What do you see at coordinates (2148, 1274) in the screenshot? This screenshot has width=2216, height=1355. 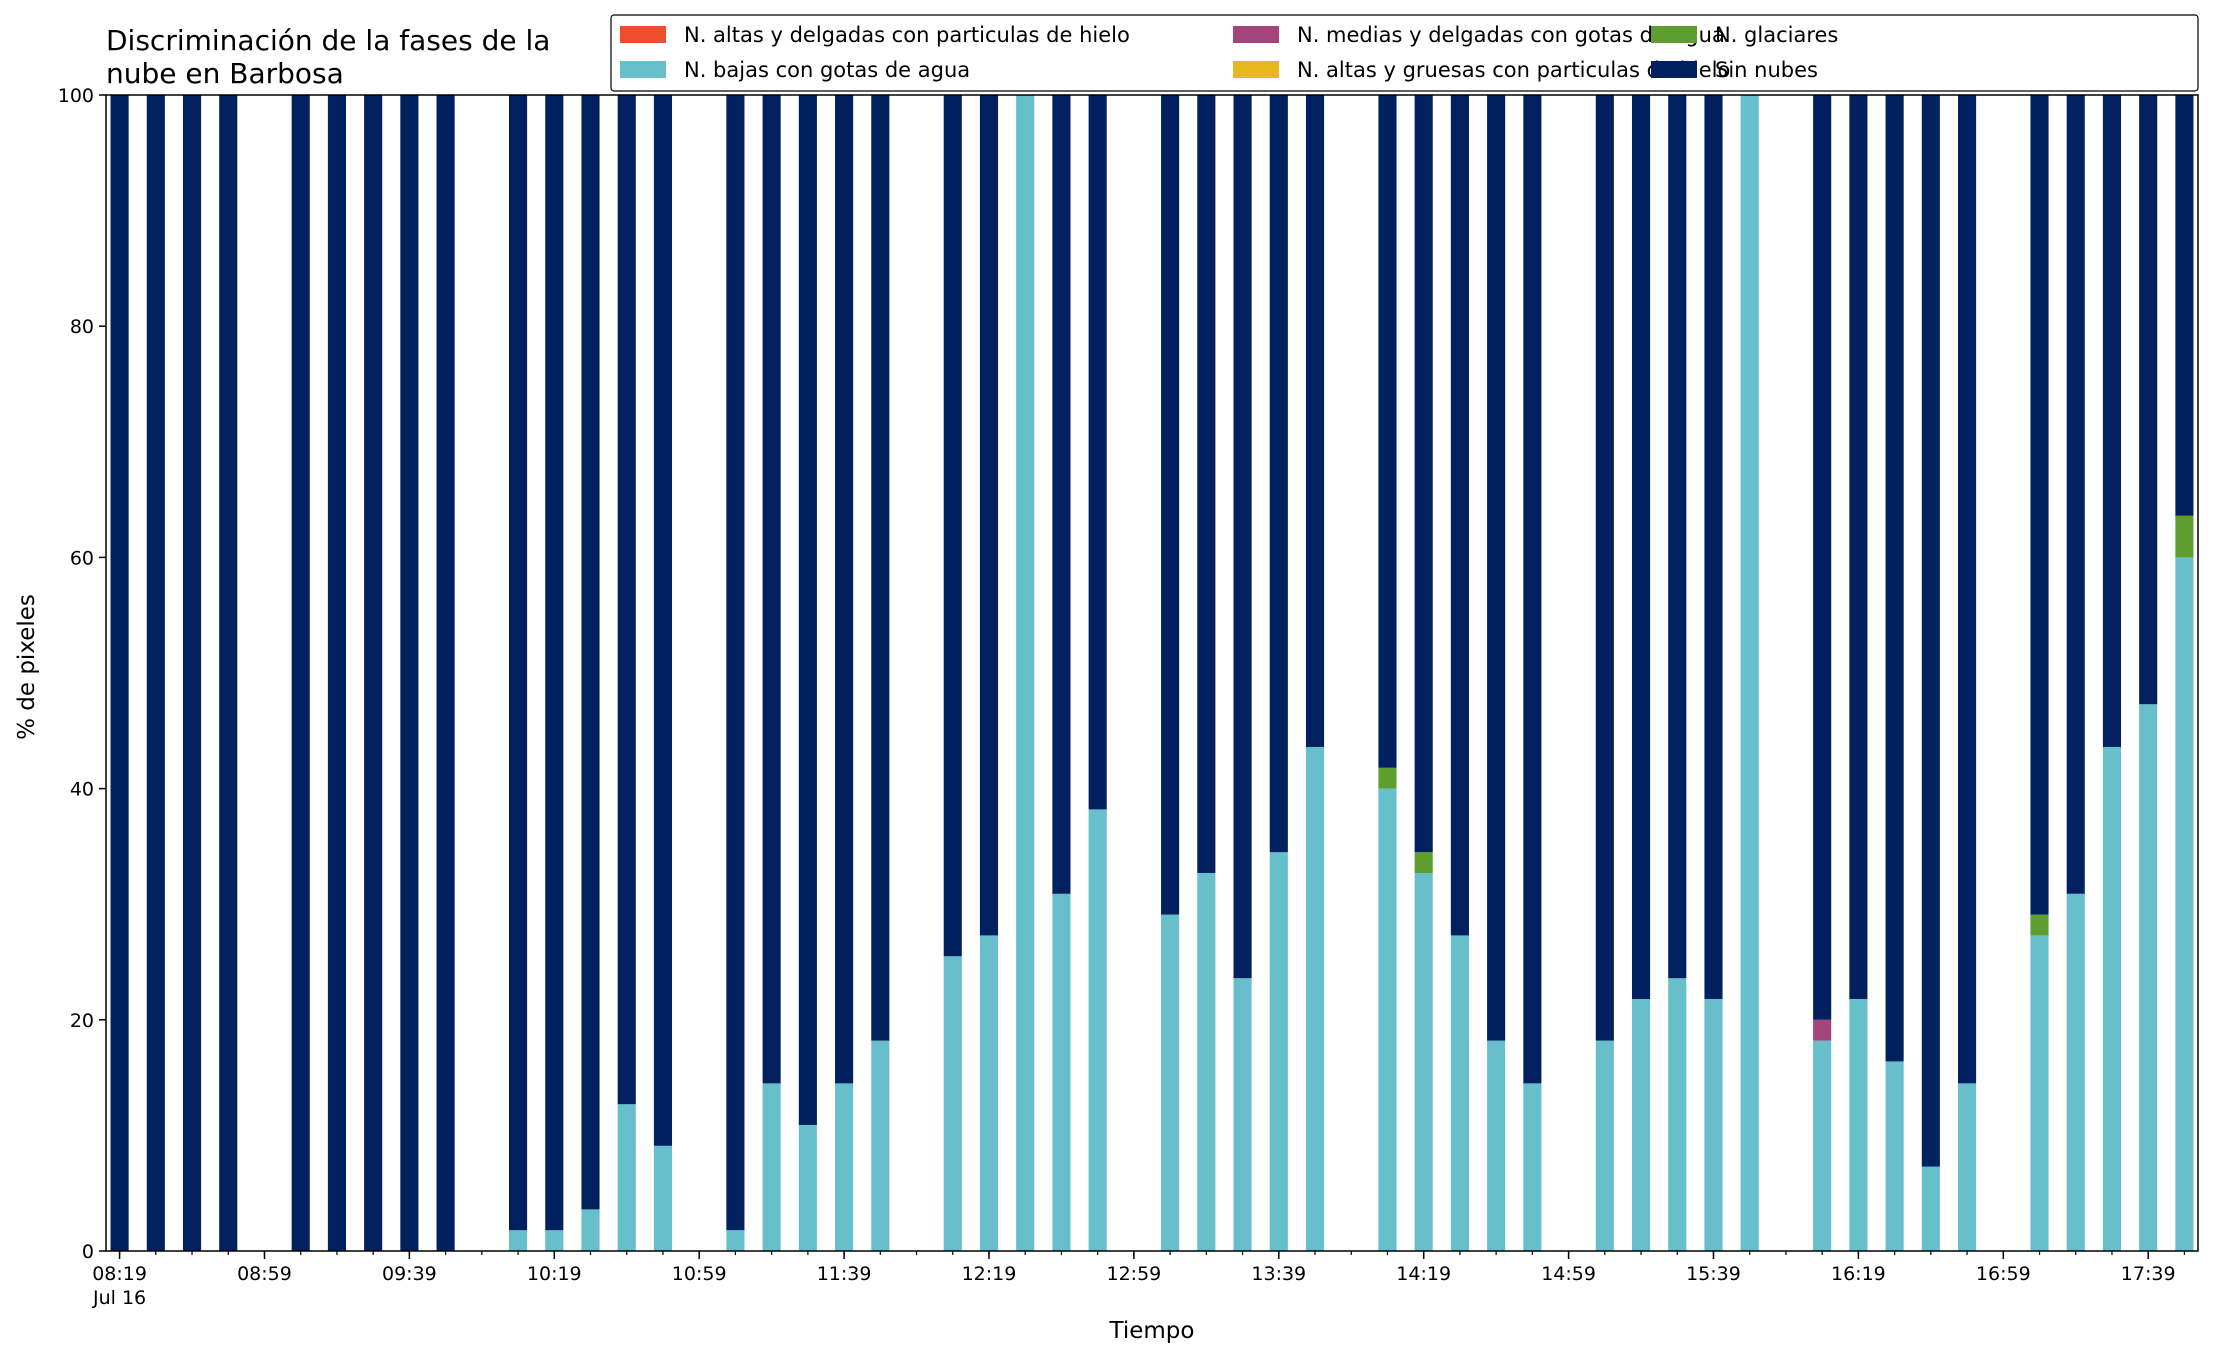 I see `x-tick-label-1739: 17:39` at bounding box center [2148, 1274].